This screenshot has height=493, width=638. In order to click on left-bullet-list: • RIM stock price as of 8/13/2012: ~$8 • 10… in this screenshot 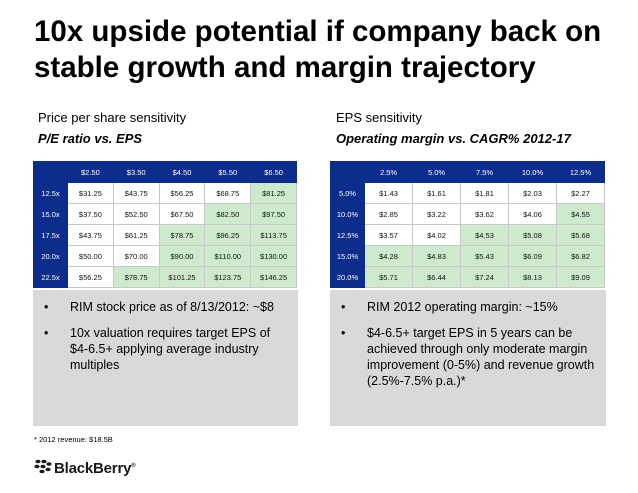, I will do `click(163, 341)`.